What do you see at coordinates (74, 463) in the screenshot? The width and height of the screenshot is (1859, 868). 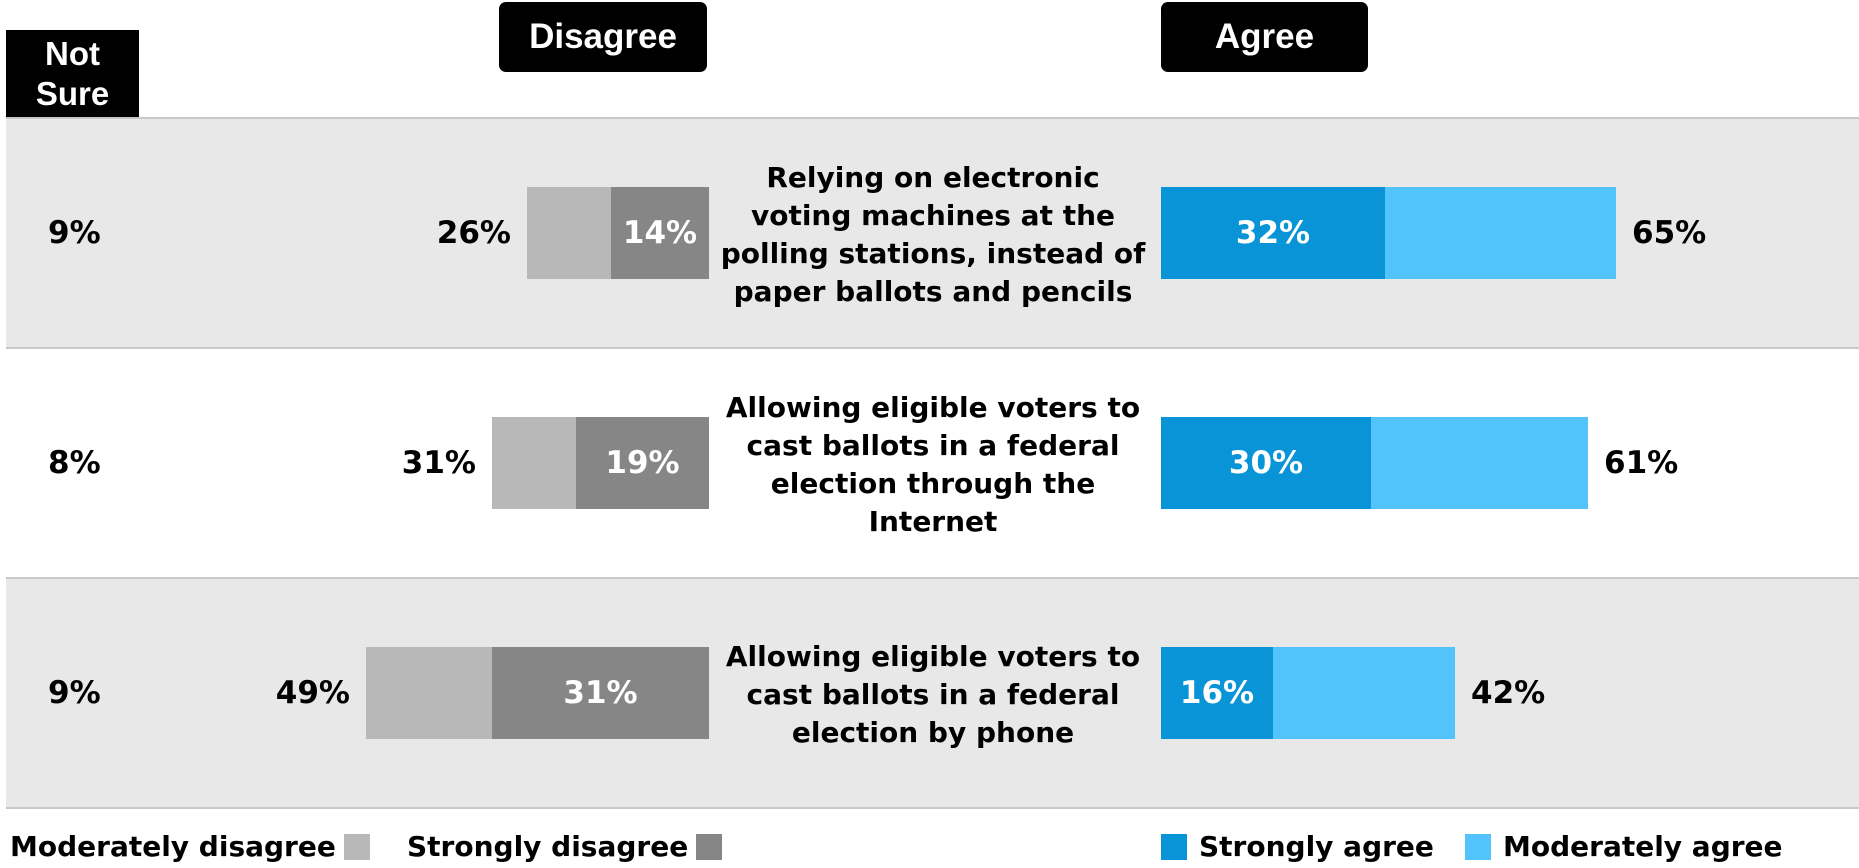 I see `not-sure-value: 8%` at bounding box center [74, 463].